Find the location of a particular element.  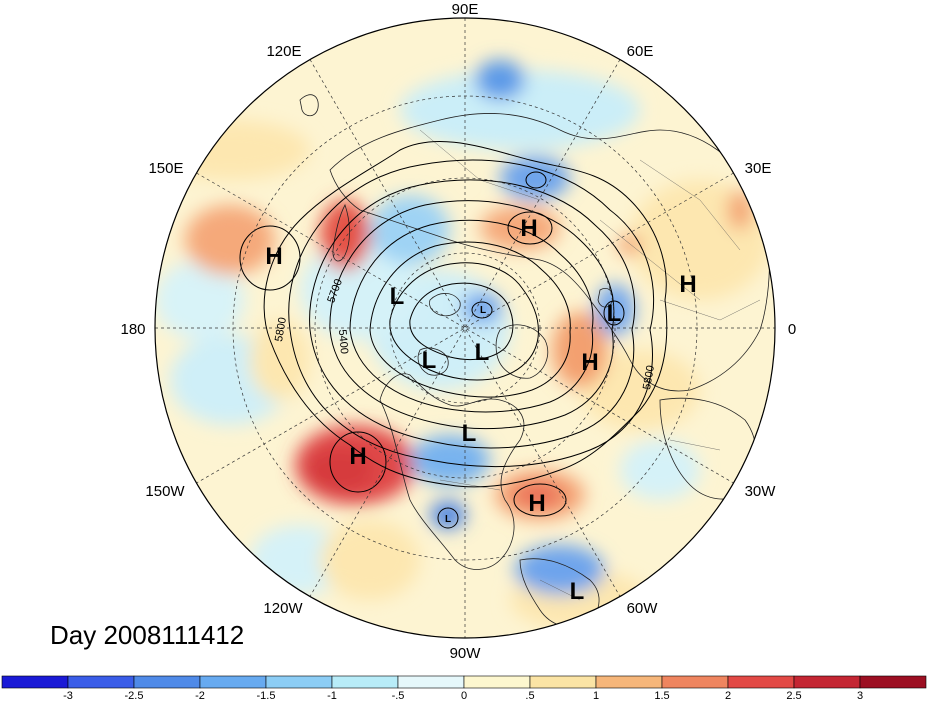

colorbar-tick-label: -2 is located at coordinates (200, 696).